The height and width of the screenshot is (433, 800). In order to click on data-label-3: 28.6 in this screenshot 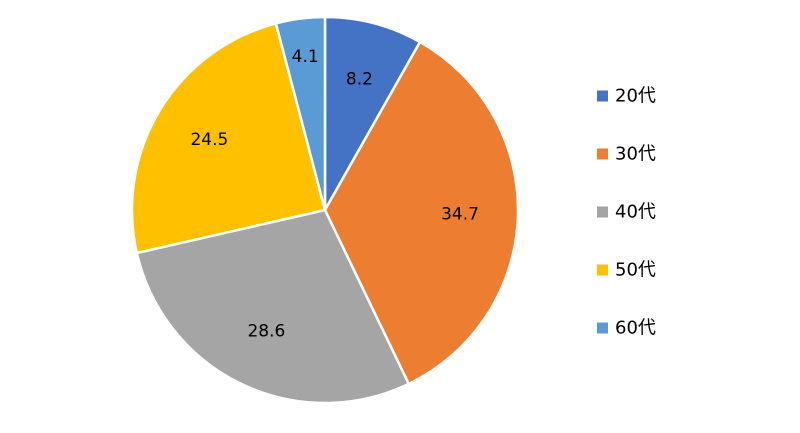, I will do `click(266, 332)`.